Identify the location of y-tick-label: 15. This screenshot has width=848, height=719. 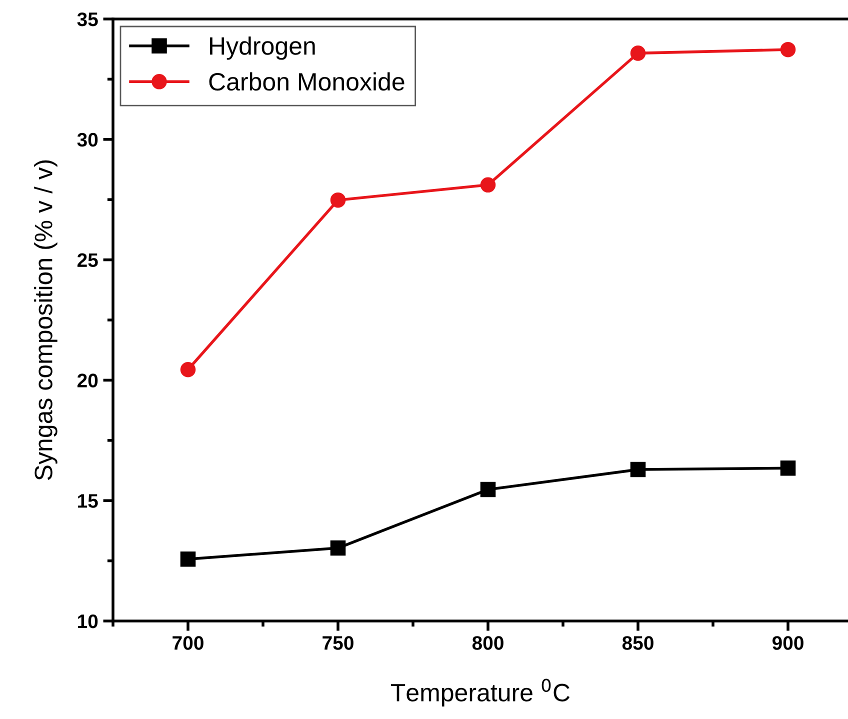
(88, 501).